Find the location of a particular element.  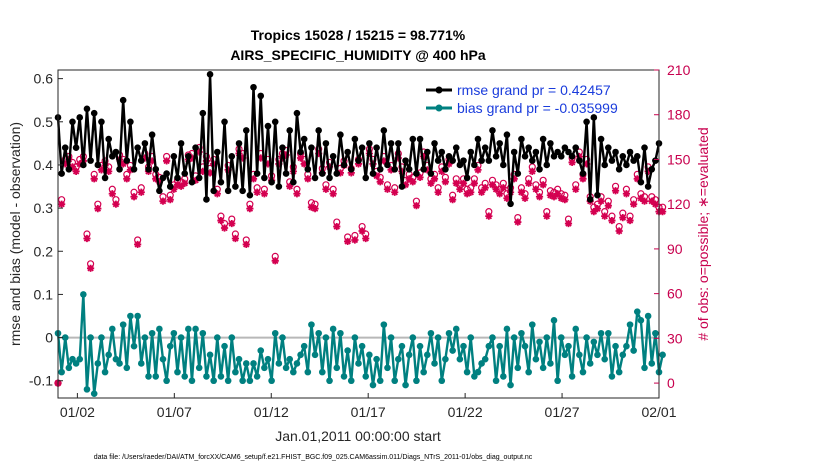

x-axis-label: Jan.01,2011 00:00:00 start is located at coordinates (358, 436).